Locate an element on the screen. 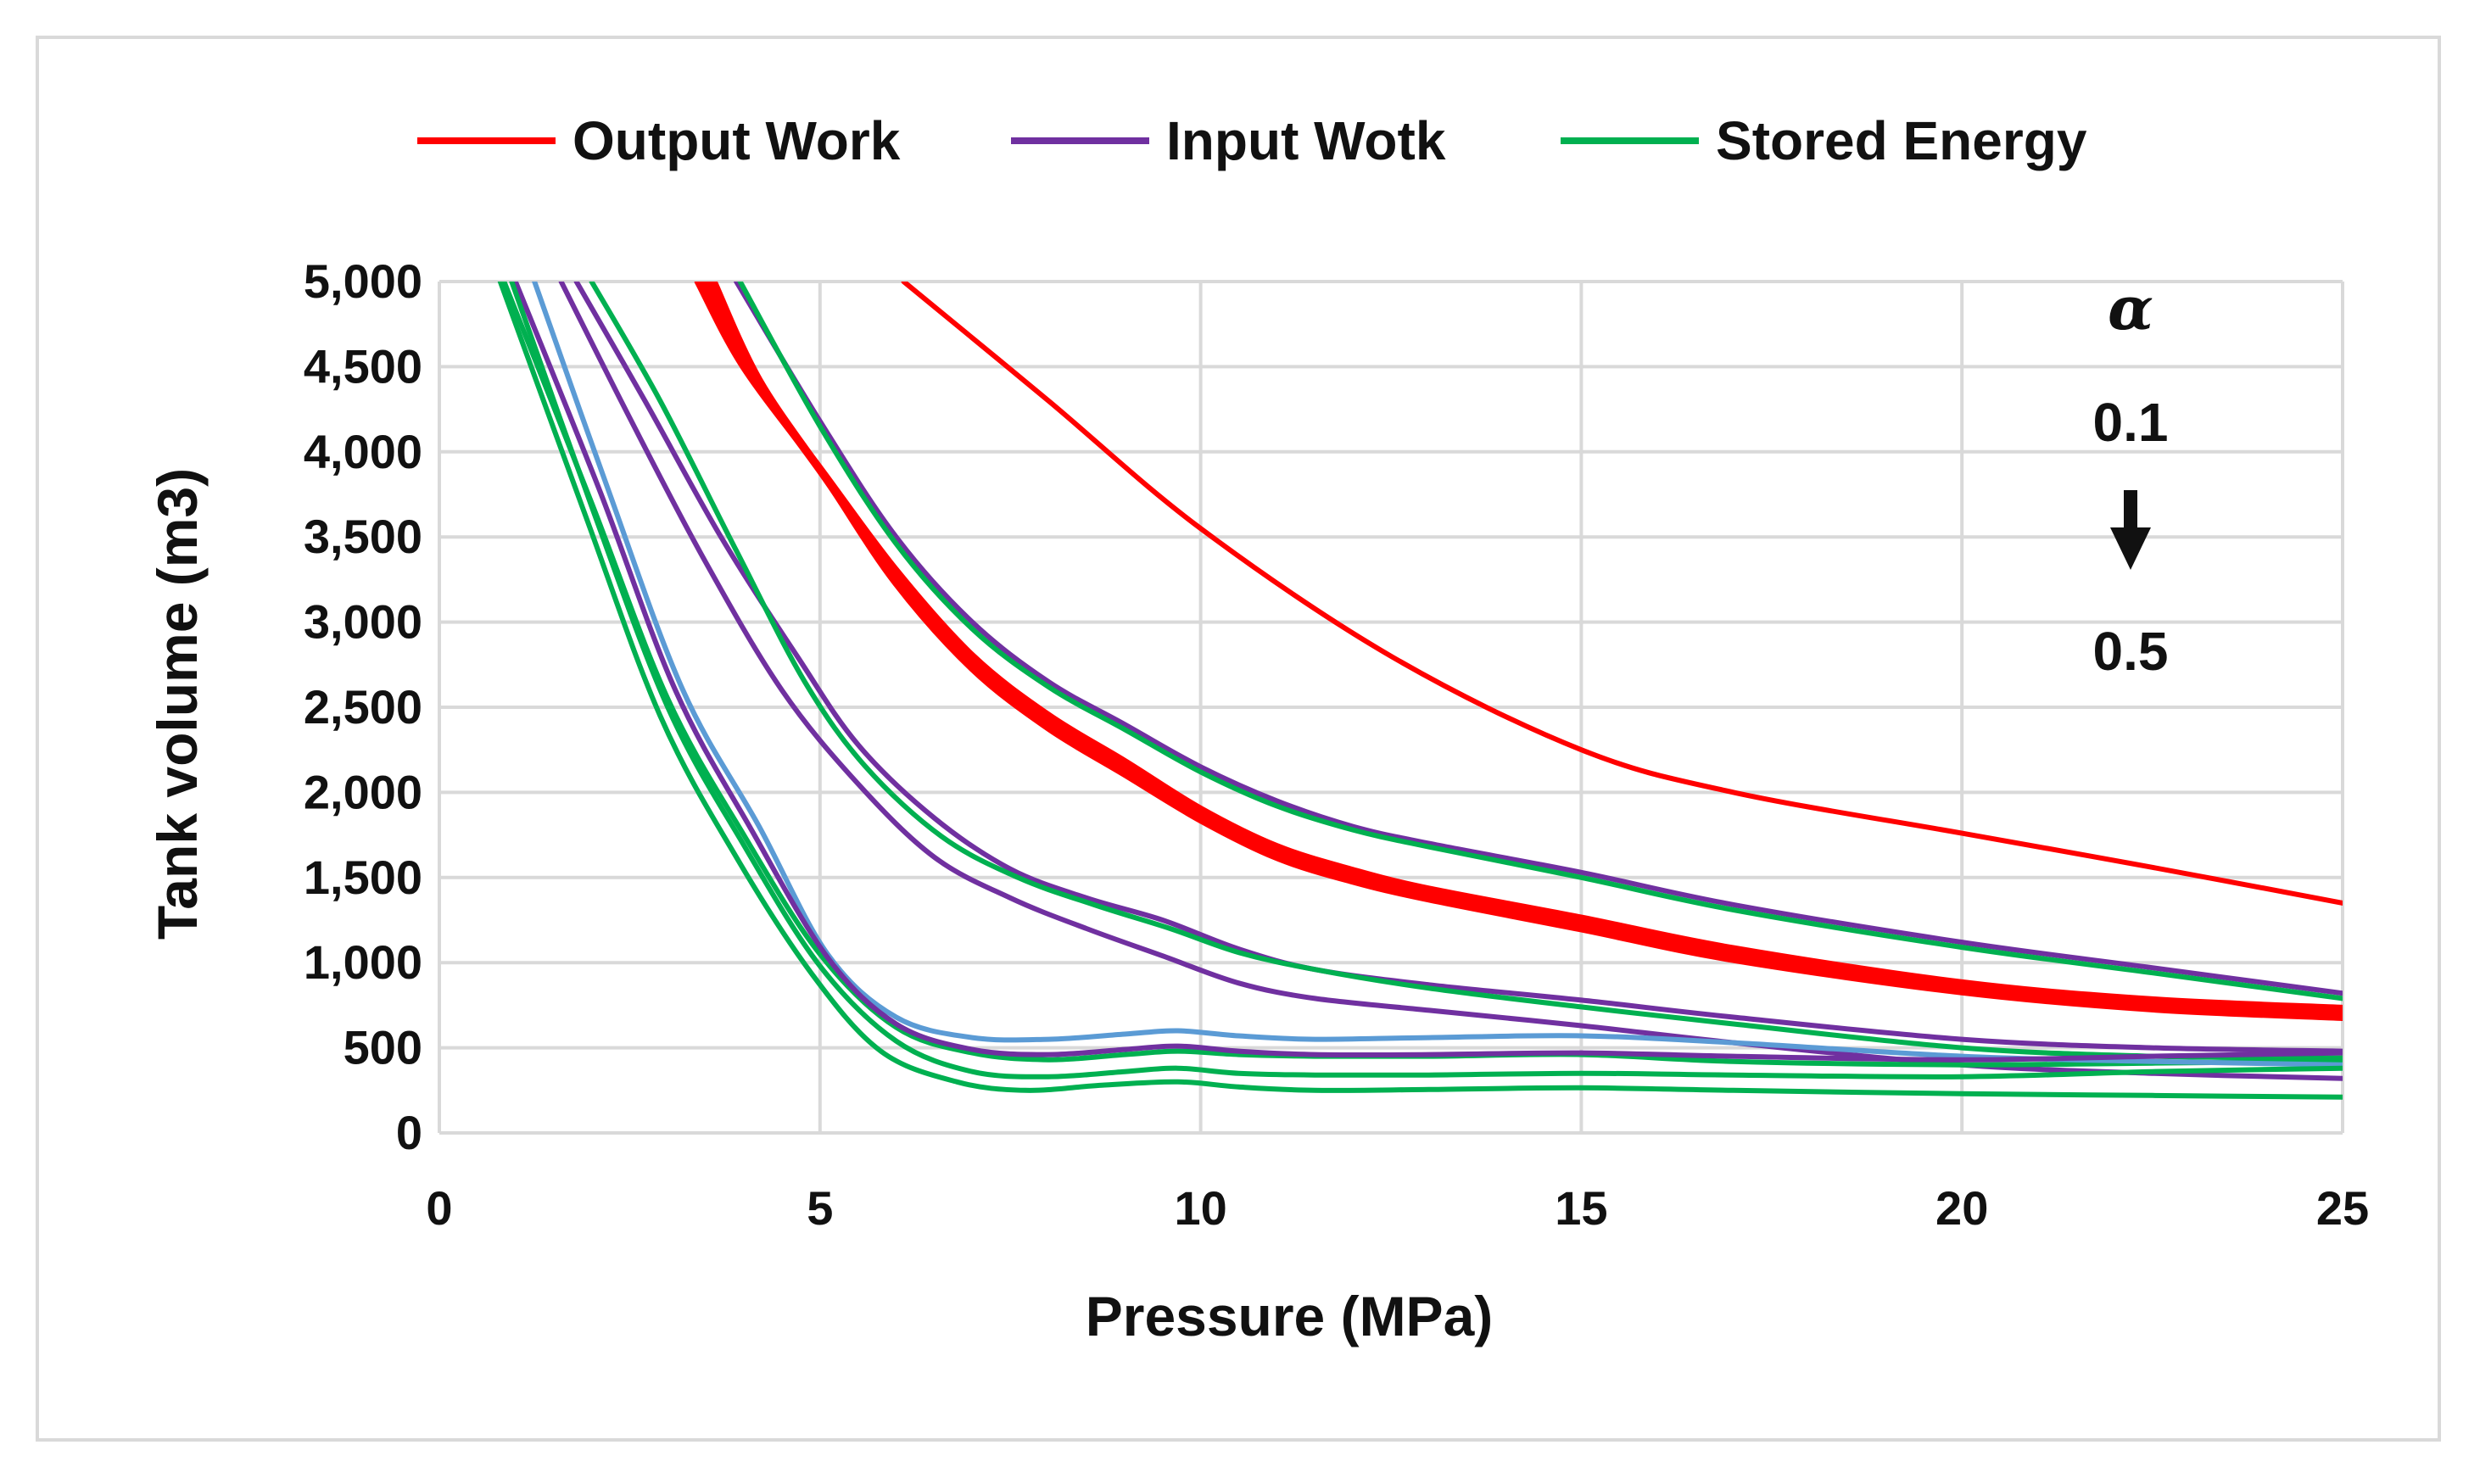 This screenshot has height=1484, width=2480. x-tick-label: 10 is located at coordinates (1200, 1208).